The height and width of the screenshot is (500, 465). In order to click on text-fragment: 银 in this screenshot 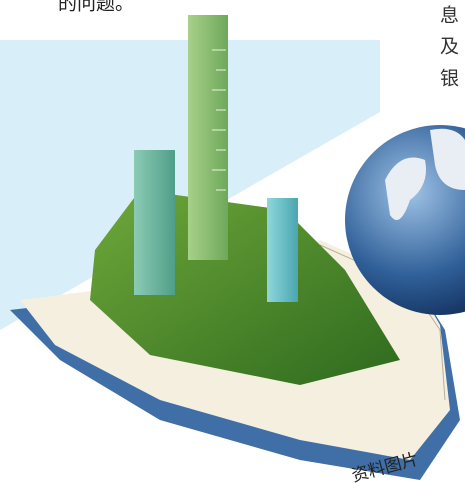, I will do `click(449, 79)`.